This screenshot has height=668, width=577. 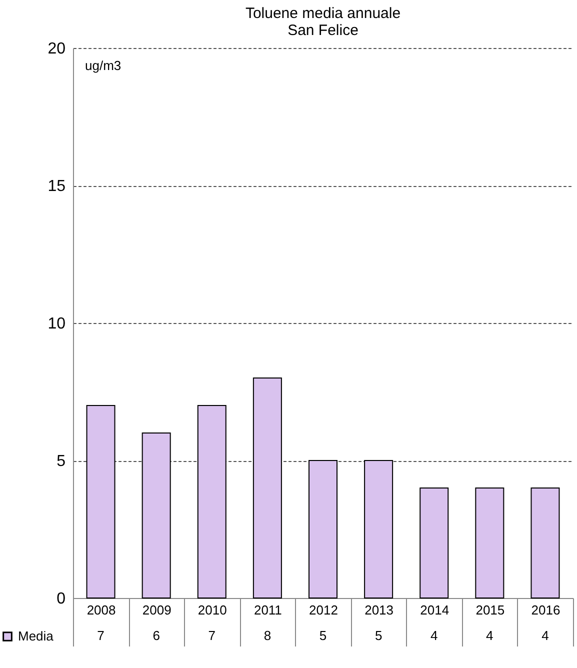 What do you see at coordinates (101, 610) in the screenshot?
I see `x-tick-label: 2008` at bounding box center [101, 610].